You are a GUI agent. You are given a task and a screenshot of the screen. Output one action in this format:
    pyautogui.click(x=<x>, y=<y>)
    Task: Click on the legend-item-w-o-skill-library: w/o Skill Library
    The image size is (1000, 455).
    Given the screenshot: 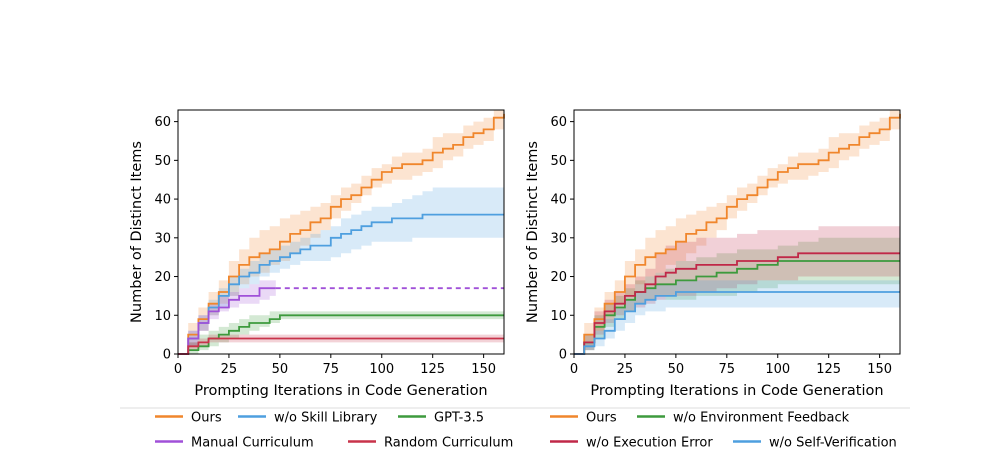 What is the action you would take?
    pyautogui.click(x=308, y=418)
    